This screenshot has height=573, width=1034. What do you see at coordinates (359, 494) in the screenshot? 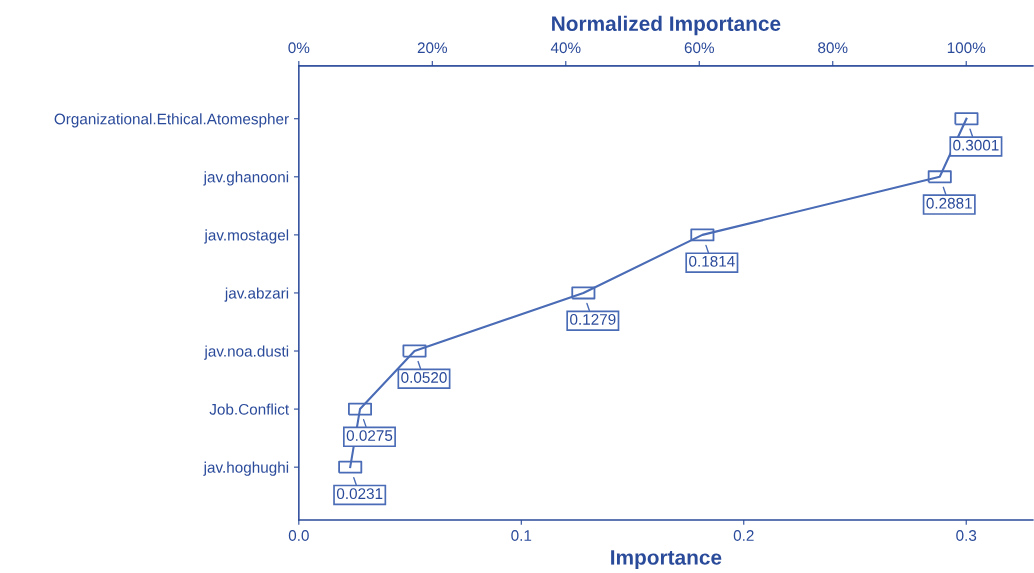
I see `text: 0.0231` at bounding box center [359, 494].